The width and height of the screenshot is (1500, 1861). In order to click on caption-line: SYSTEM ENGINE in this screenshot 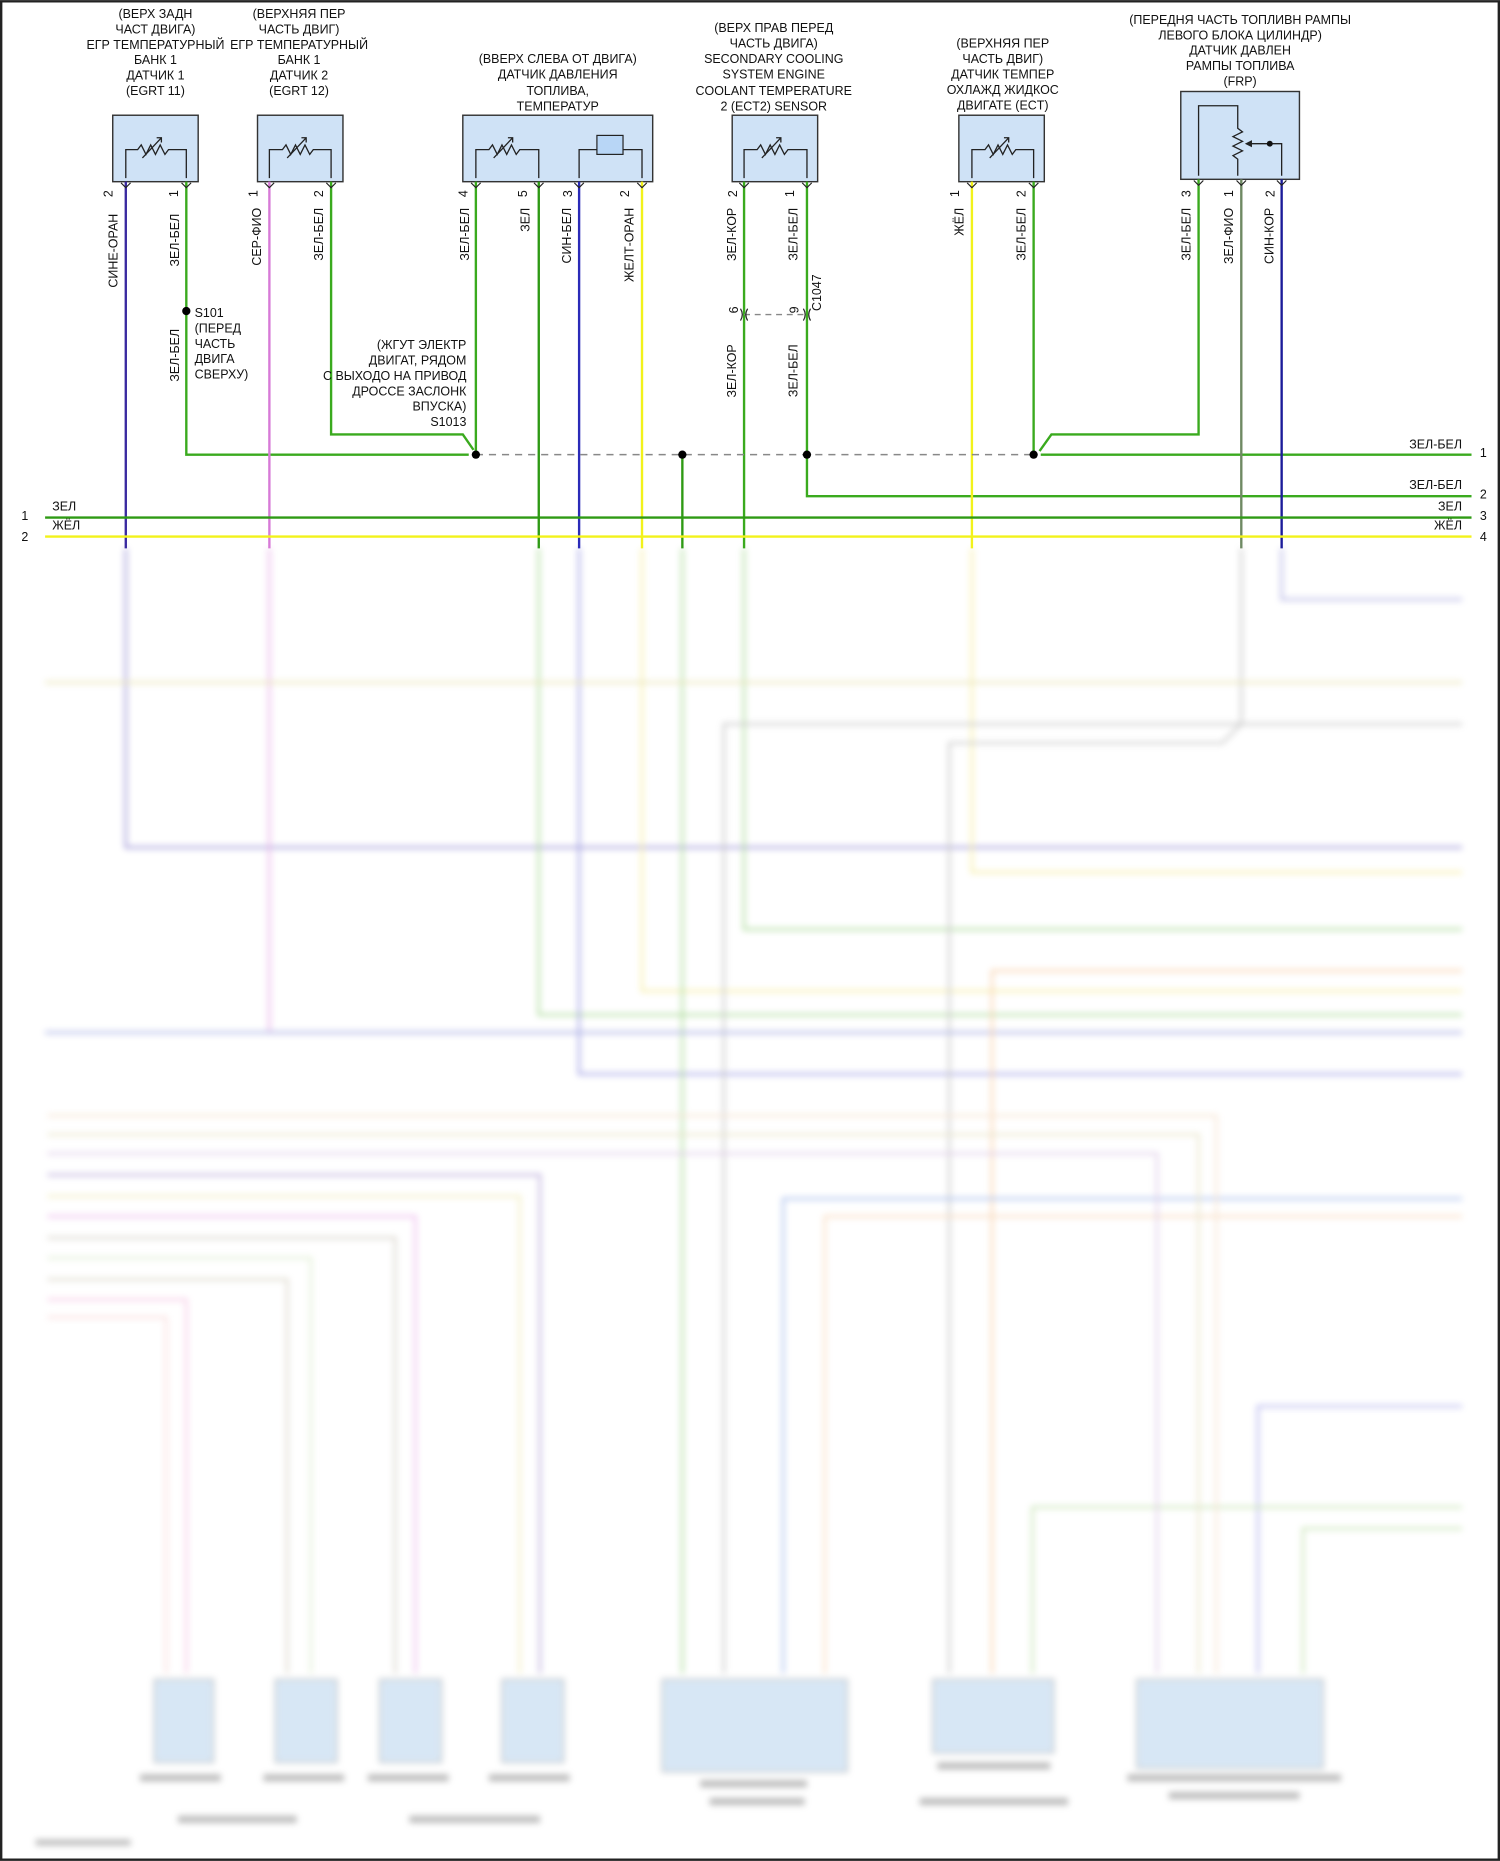, I will do `click(774, 74)`.